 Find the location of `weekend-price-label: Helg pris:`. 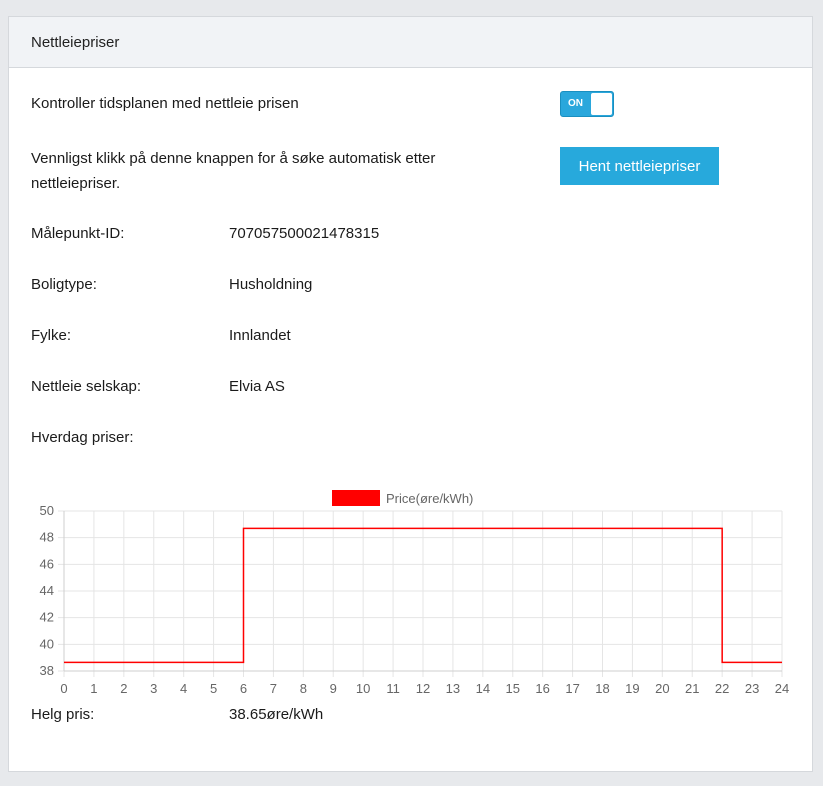

weekend-price-label: Helg pris: is located at coordinates (63, 714).